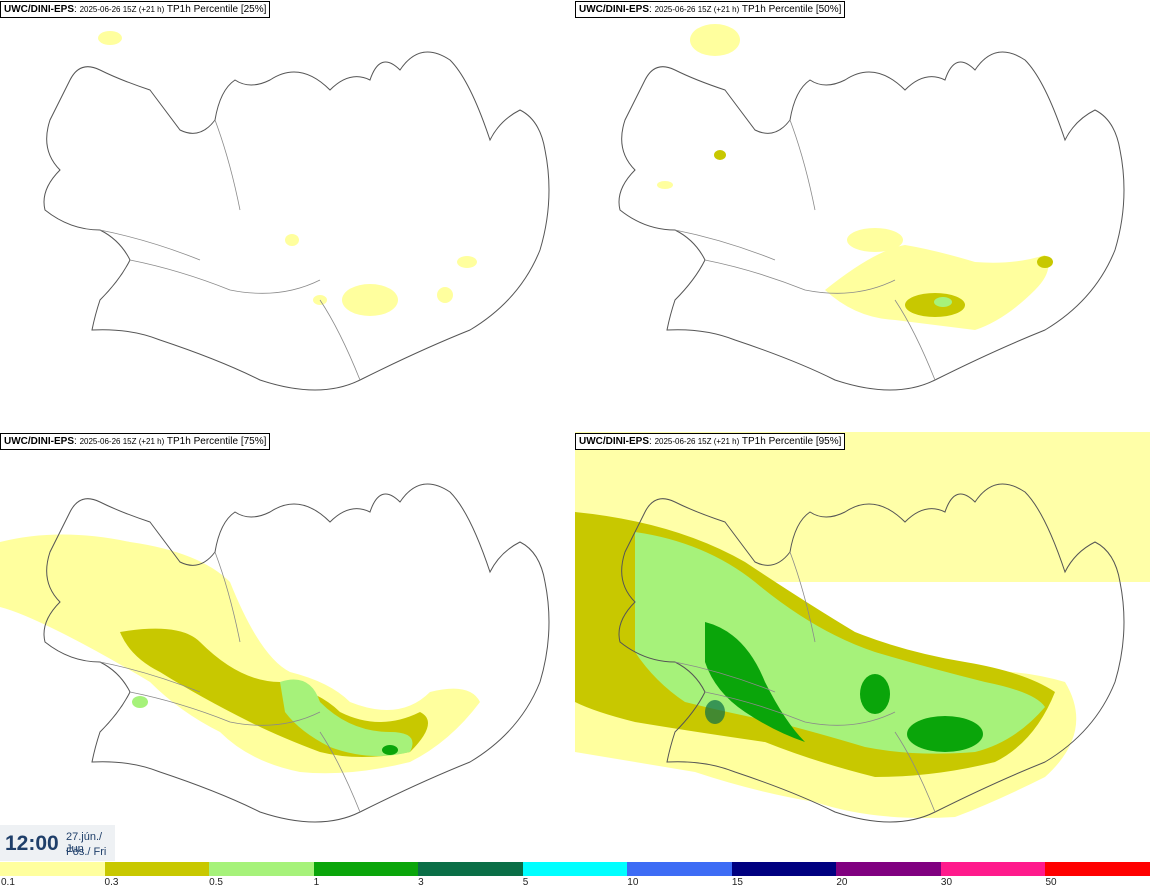 This screenshot has width=1150, height=891. I want to click on color-legend: 0.1 0.3 0.5 1 3 5 10 15 20 30 50, so click(575, 876).